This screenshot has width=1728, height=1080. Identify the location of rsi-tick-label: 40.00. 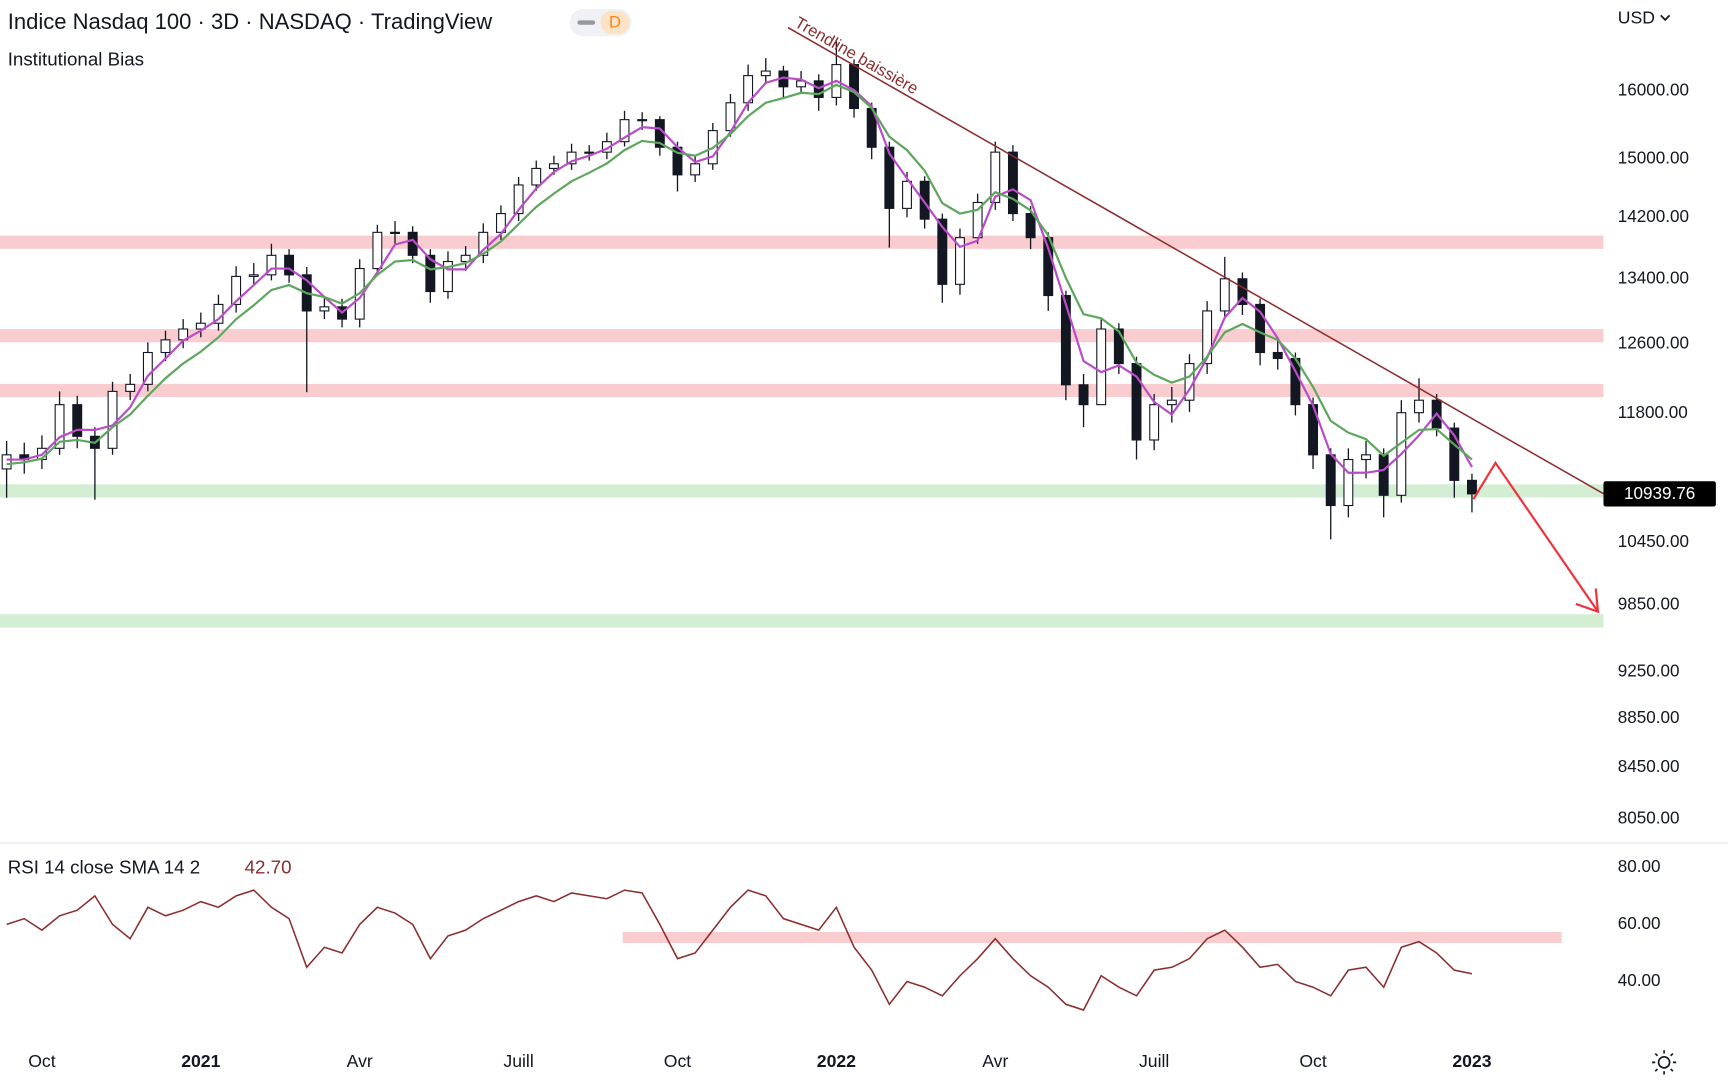
(1639, 980).